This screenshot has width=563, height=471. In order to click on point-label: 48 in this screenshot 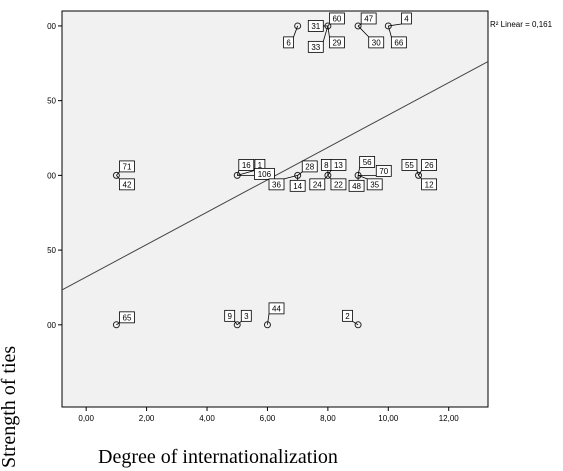, I will do `click(356, 186)`.